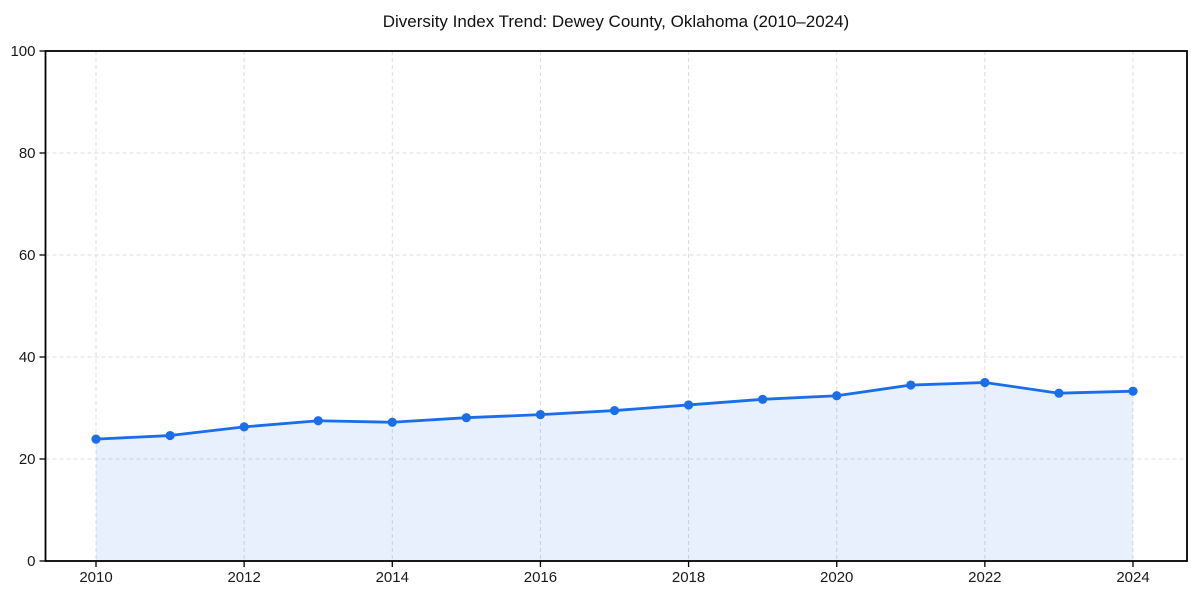 The height and width of the screenshot is (600, 1200). Describe the element at coordinates (95, 577) in the screenshot. I see `x-tick-label: 2010` at that location.